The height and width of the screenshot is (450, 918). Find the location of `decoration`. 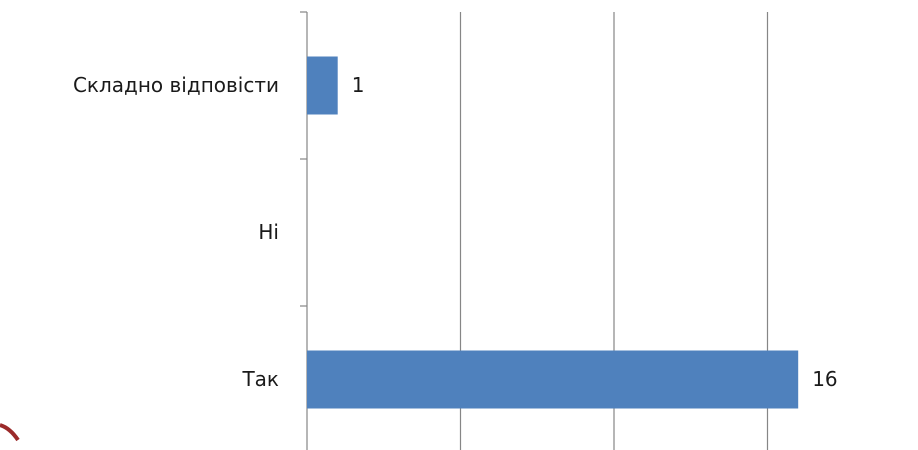

decoration is located at coordinates (10, 432).